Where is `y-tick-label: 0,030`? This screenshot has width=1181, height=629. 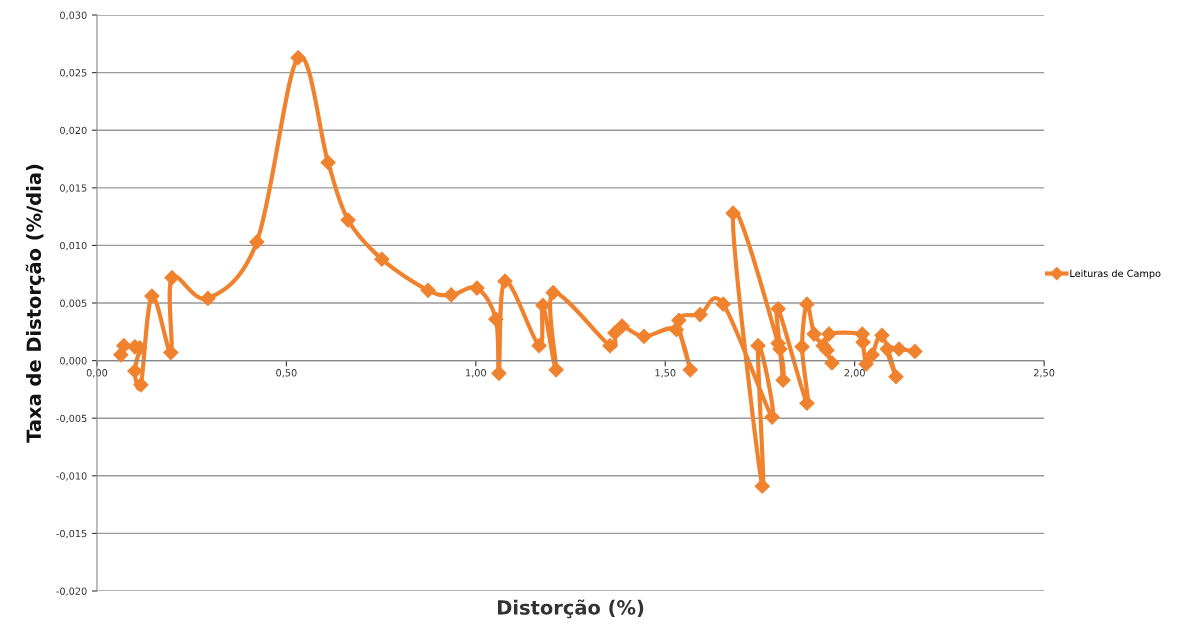
y-tick-label: 0,030 is located at coordinates (73, 15).